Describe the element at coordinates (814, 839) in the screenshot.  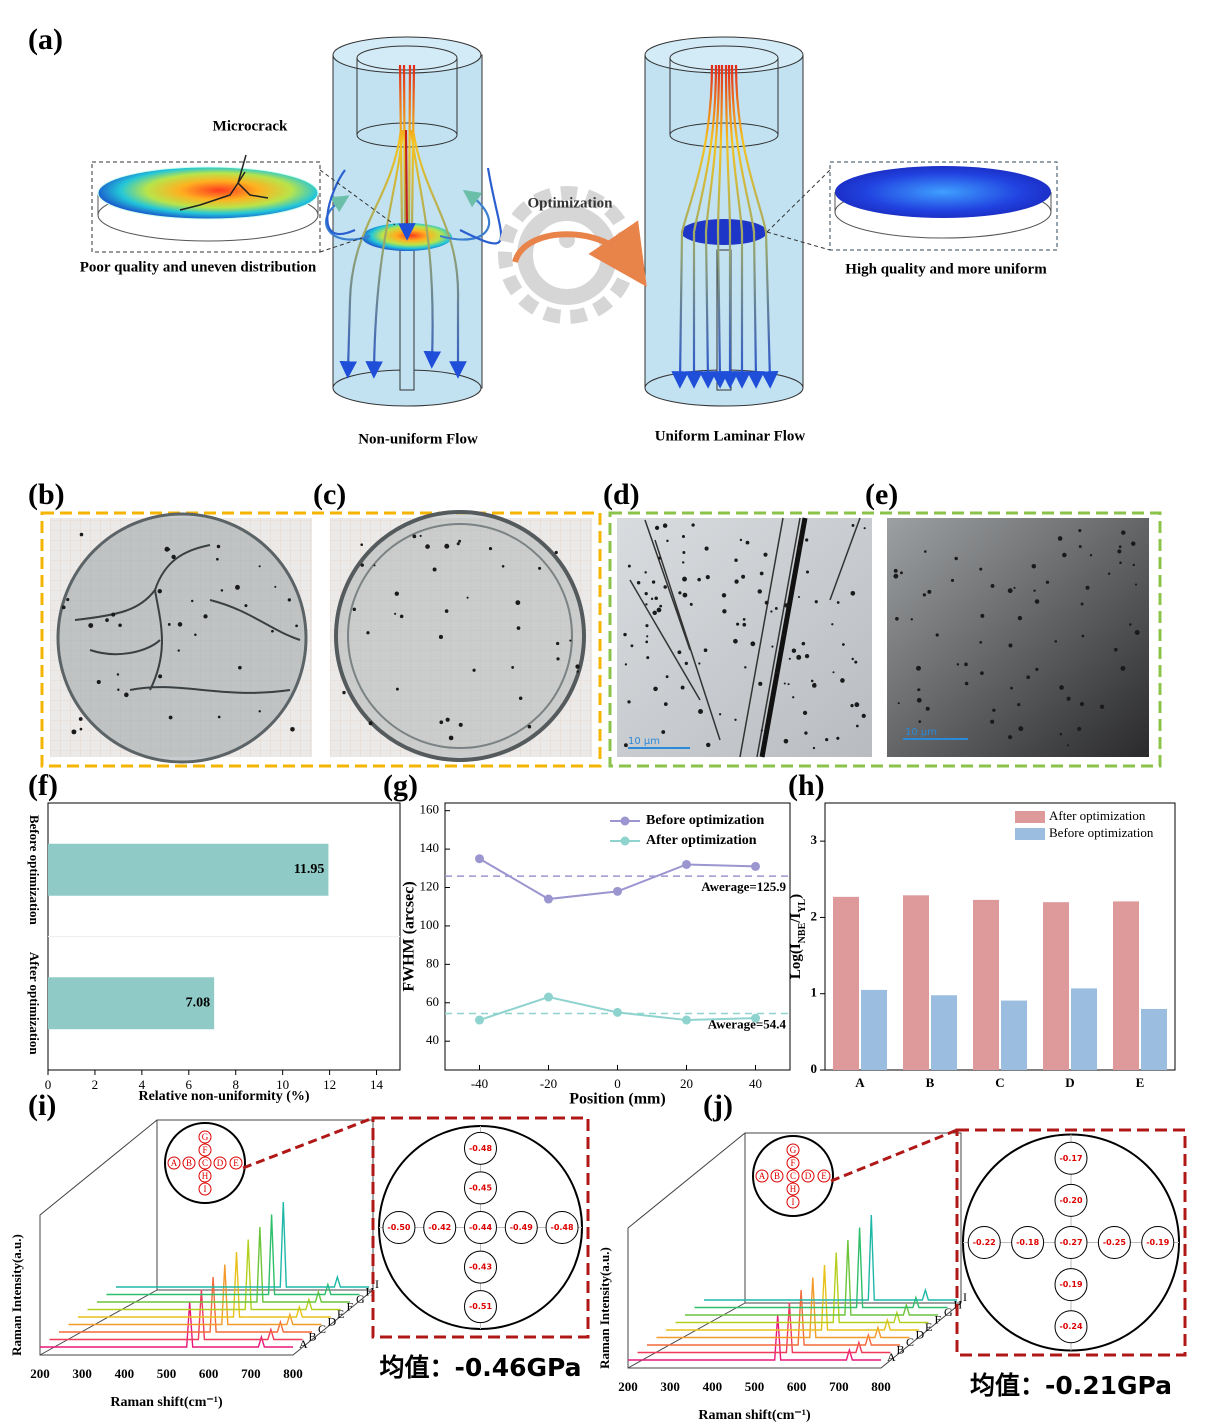
I see `y-tick-label: 3` at that location.